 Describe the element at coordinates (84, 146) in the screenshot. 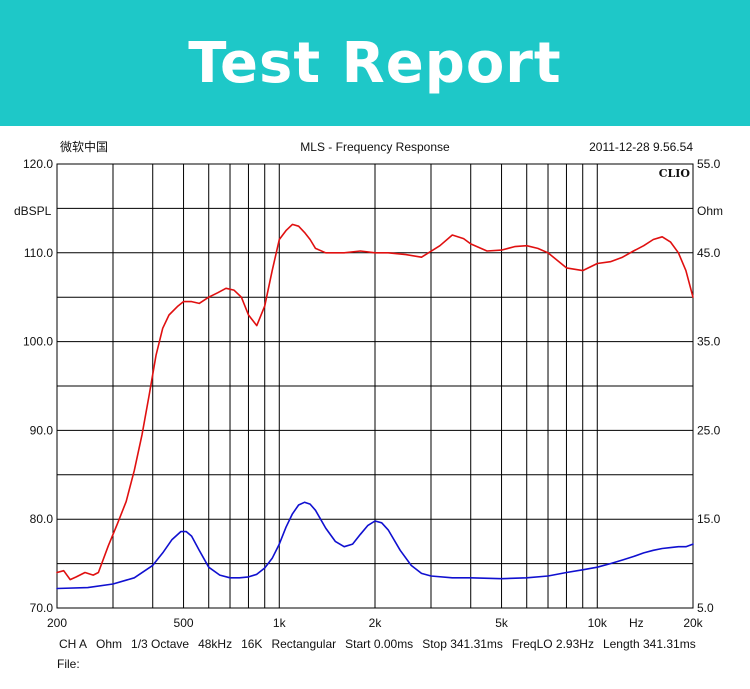

I see `header-left: 微软中国` at that location.